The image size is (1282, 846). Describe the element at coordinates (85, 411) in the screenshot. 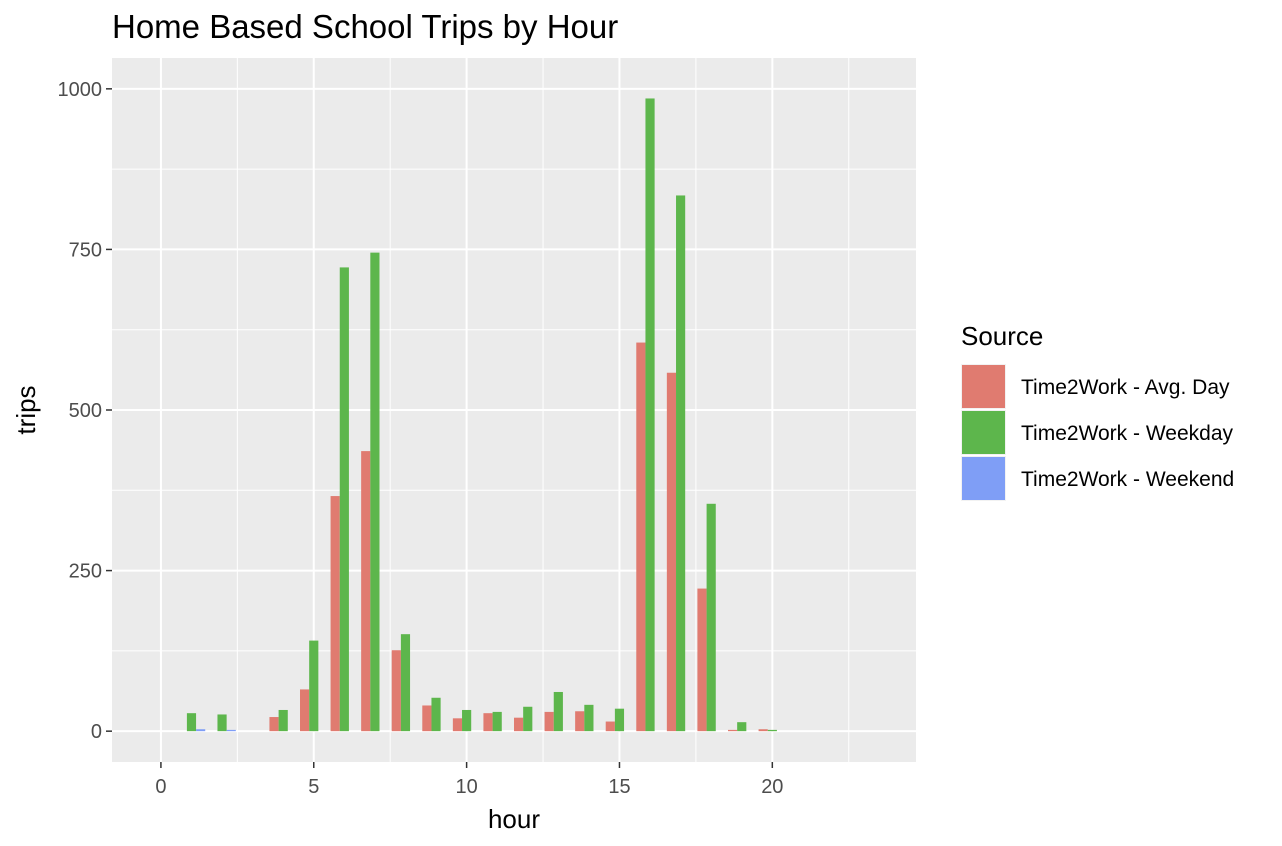

I see `y-tick-label: 500` at that location.